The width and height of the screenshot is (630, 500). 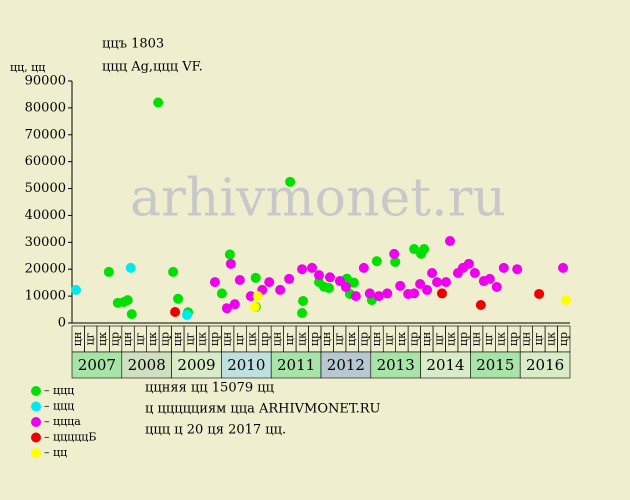 I want to click on y-tick-label: 60000, so click(x=45, y=161).